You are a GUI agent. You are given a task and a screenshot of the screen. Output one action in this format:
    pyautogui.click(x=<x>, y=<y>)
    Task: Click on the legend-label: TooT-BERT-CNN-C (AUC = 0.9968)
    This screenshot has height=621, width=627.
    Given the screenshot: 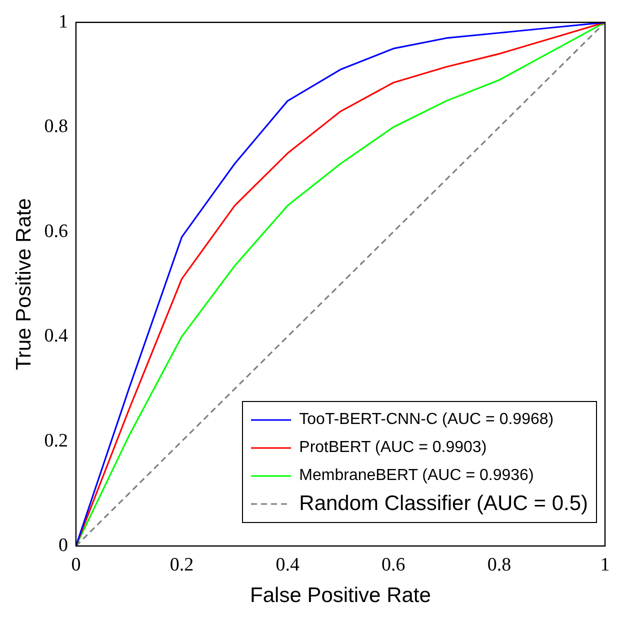 What is the action you would take?
    pyautogui.click(x=426, y=420)
    